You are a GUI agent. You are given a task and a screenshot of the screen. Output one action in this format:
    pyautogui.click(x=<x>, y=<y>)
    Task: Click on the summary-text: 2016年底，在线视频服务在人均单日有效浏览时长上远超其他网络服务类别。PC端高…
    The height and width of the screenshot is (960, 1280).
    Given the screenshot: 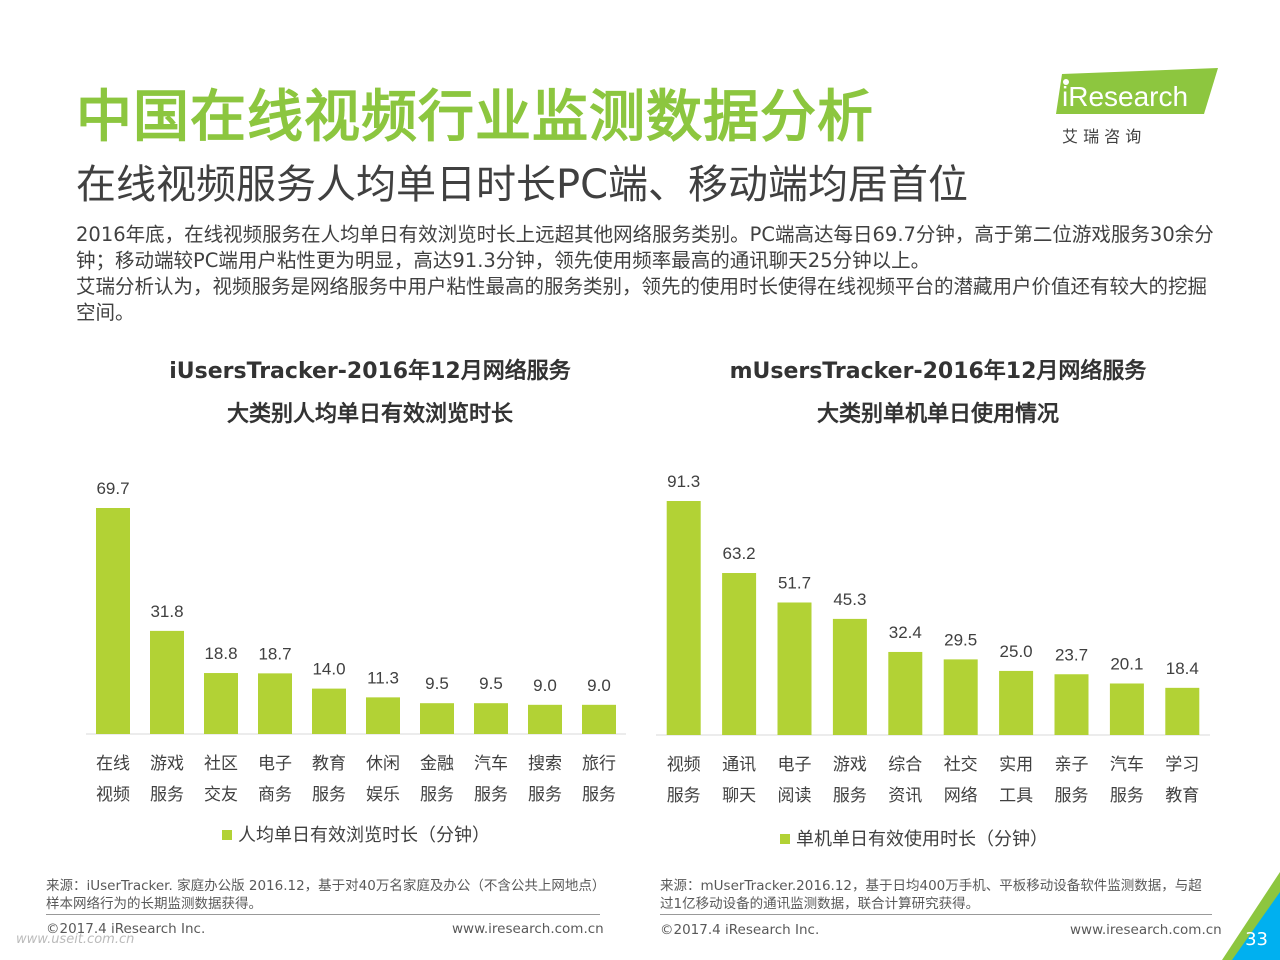 What is the action you would take?
    pyautogui.click(x=646, y=274)
    